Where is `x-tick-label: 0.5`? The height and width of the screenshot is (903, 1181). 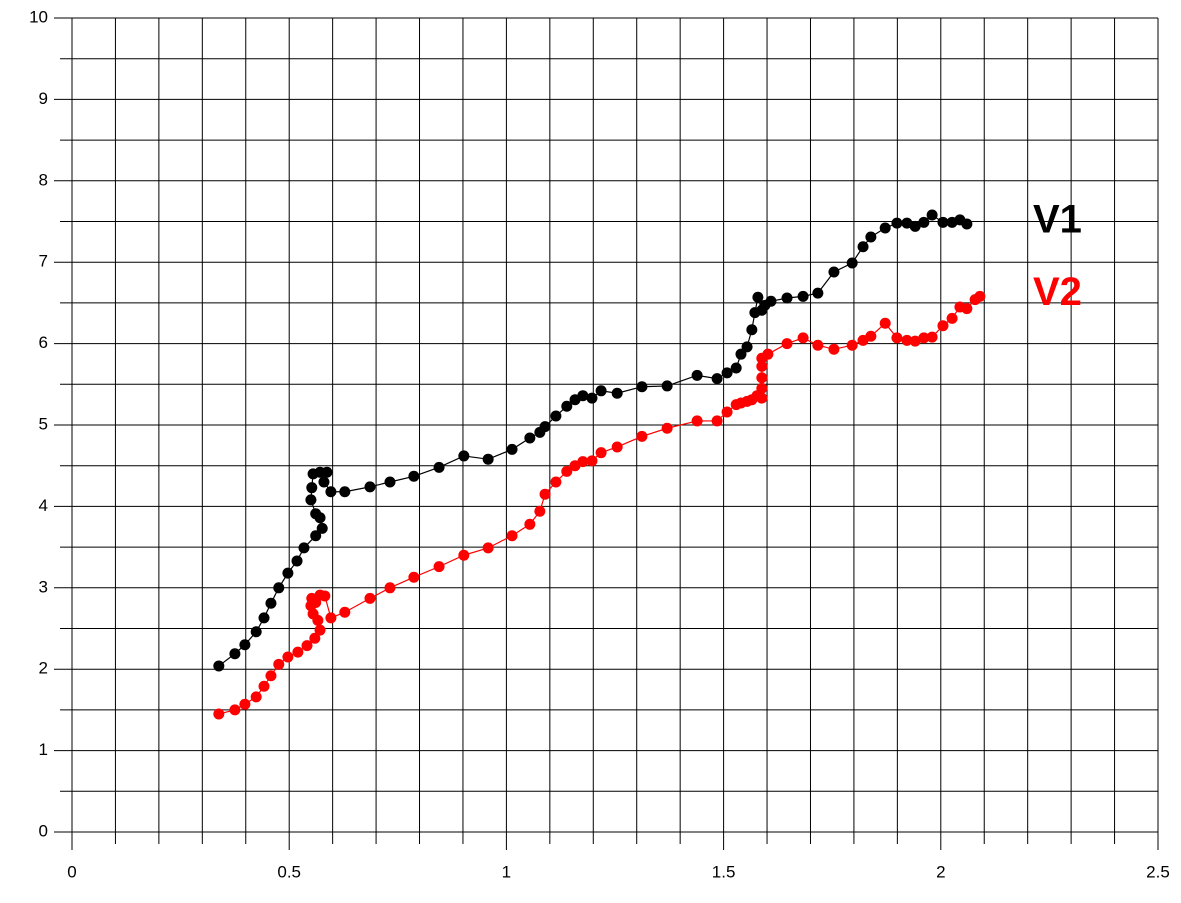
x-tick-label: 0.5 is located at coordinates (289, 871).